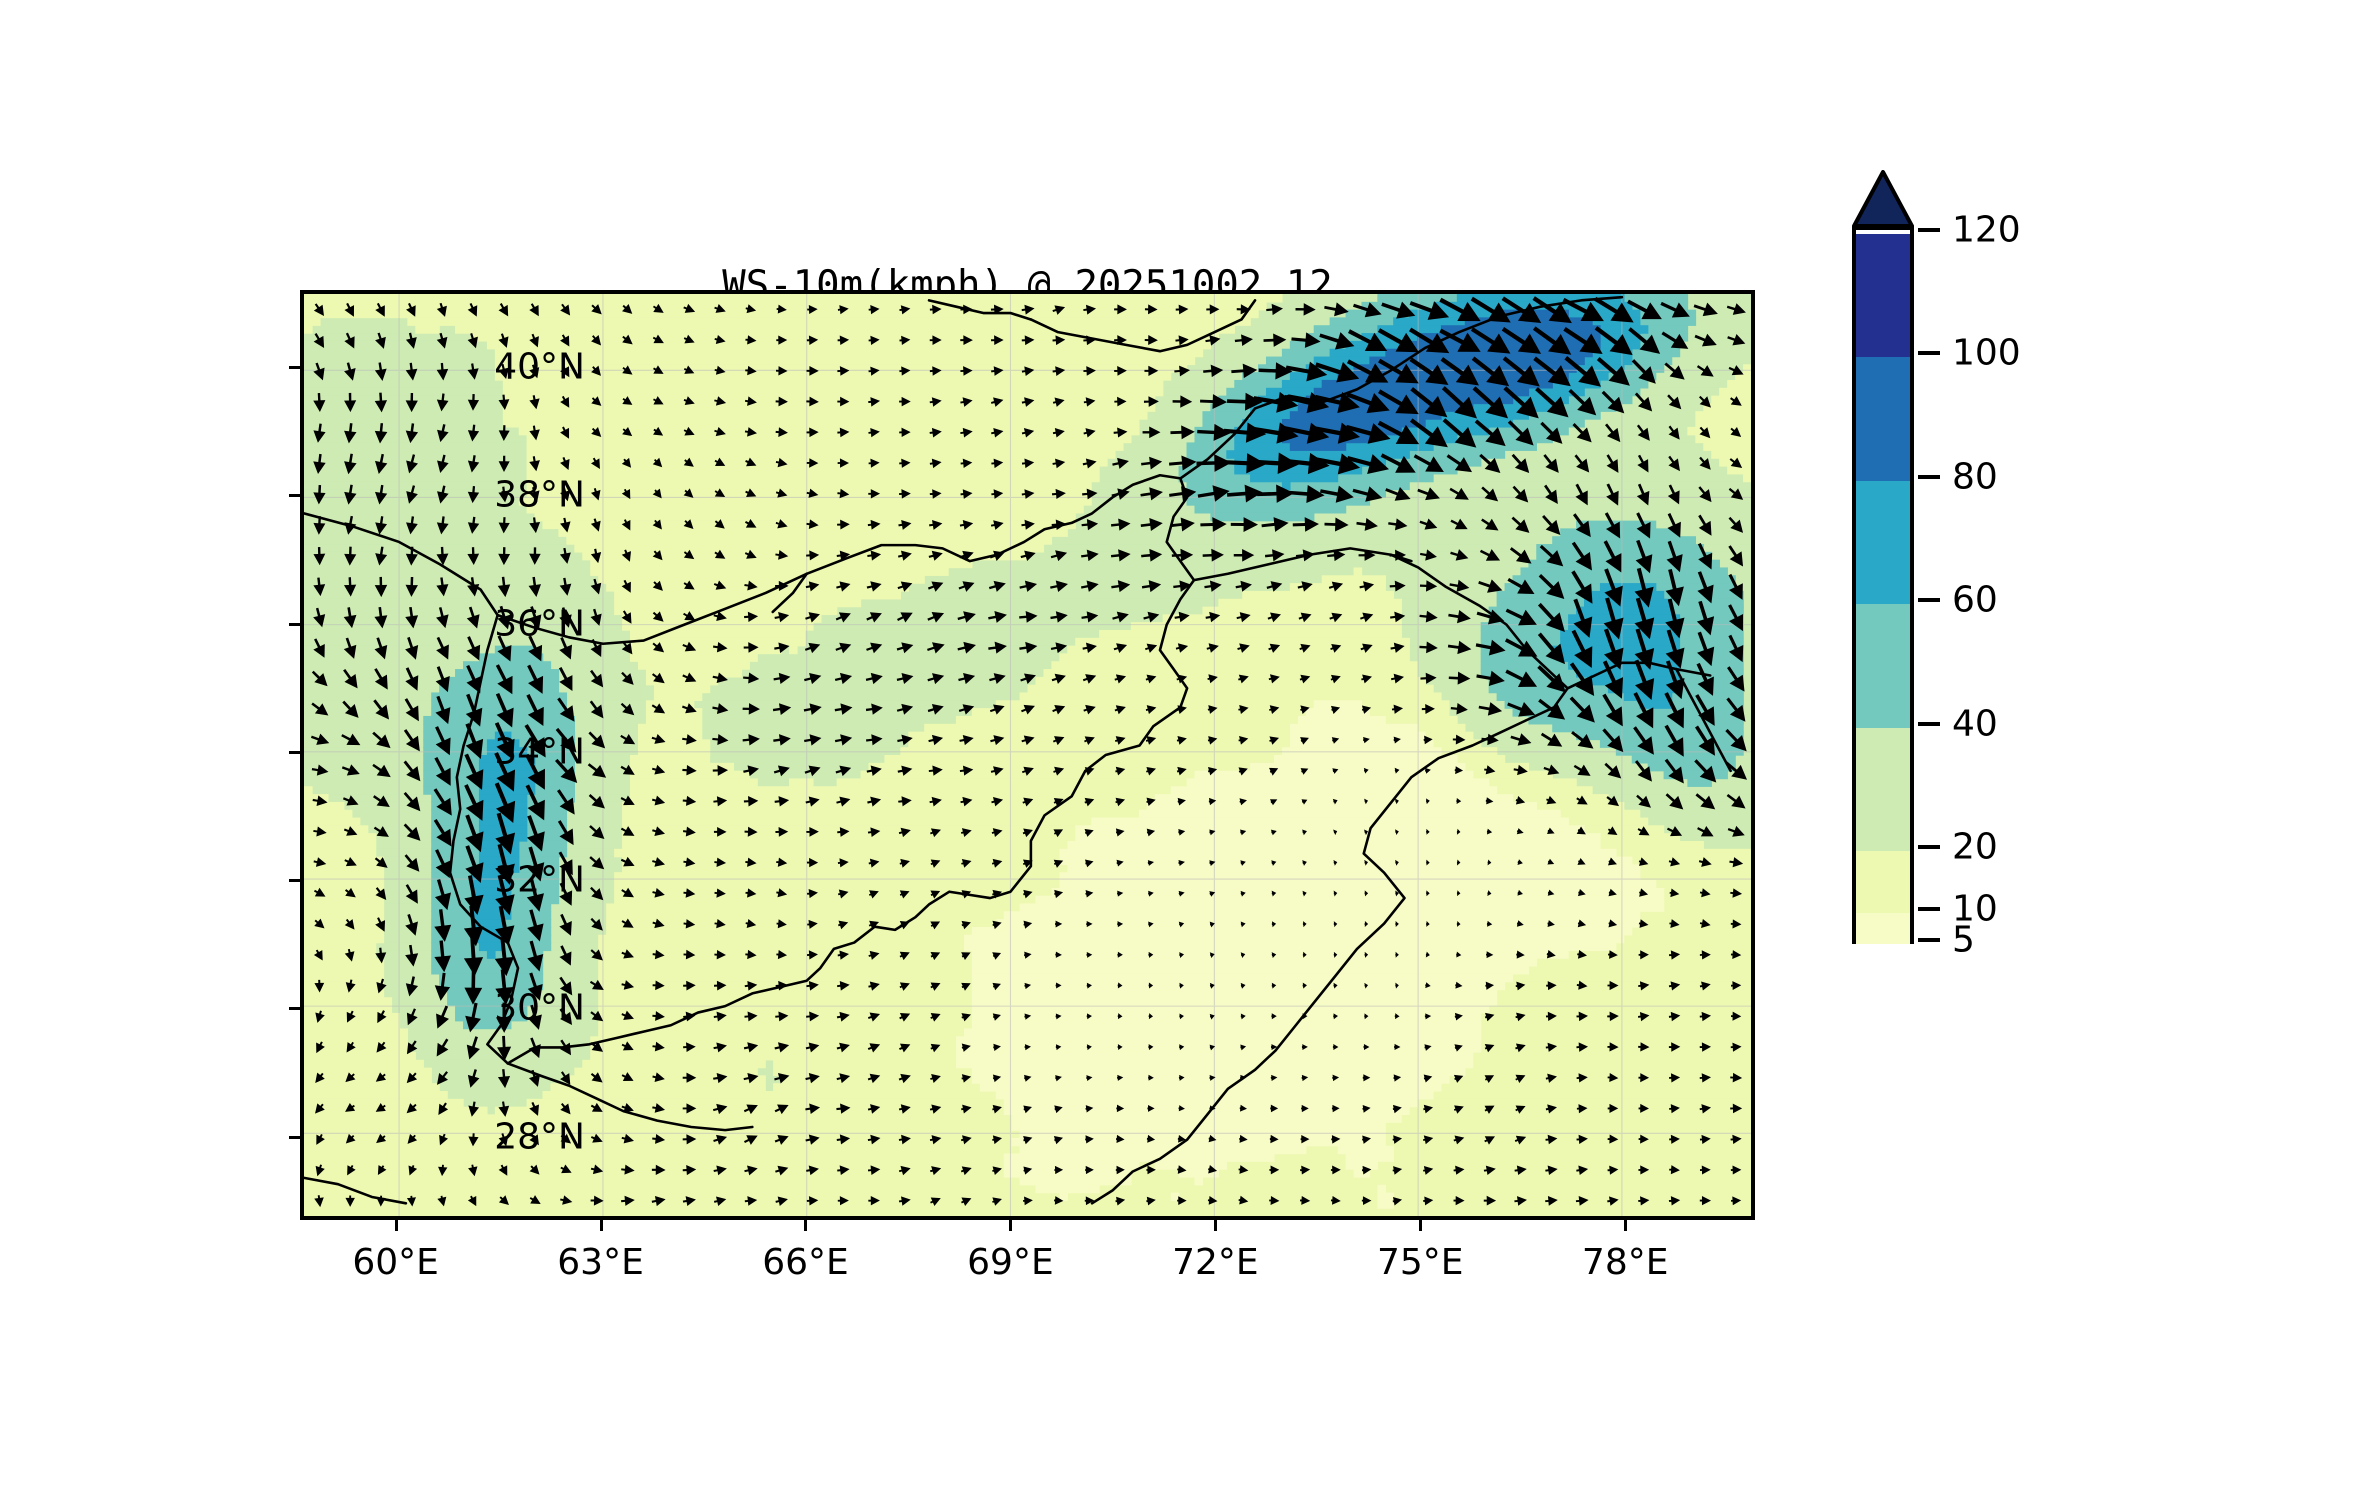 This screenshot has width=2357, height=1500. What do you see at coordinates (600, 1262) in the screenshot?
I see `x-tick-label-63: 63°E` at bounding box center [600, 1262].